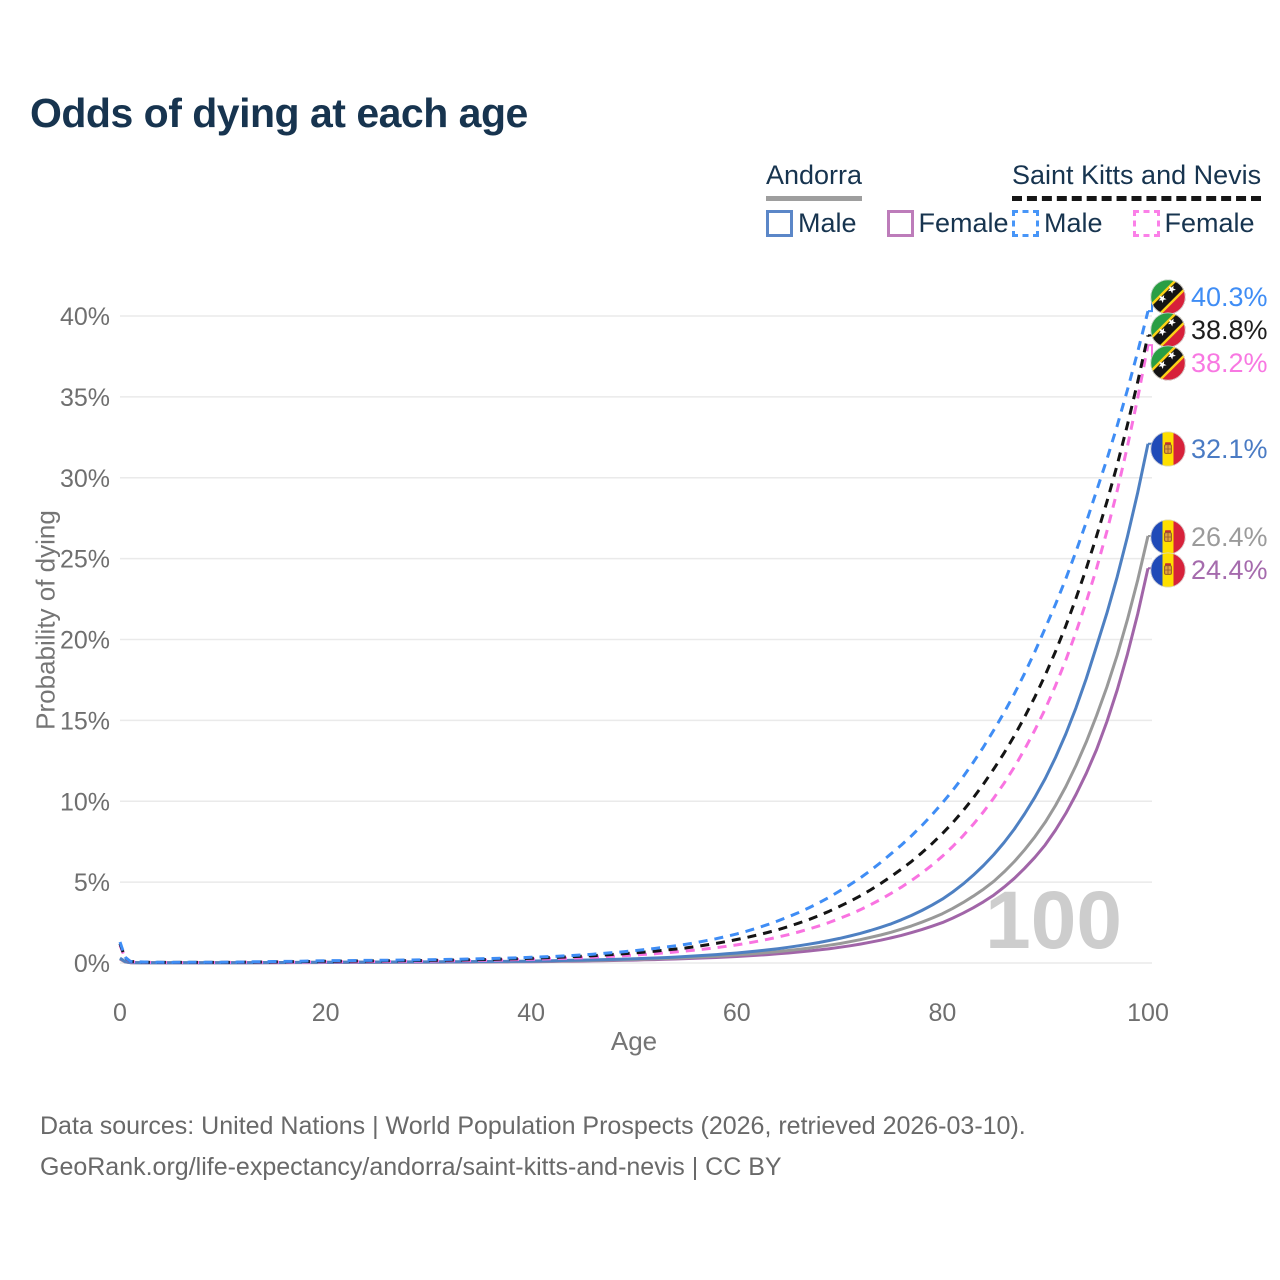 The height and width of the screenshot is (1280, 1280). What do you see at coordinates (942, 1013) in the screenshot?
I see `x-tick-80: 80` at bounding box center [942, 1013].